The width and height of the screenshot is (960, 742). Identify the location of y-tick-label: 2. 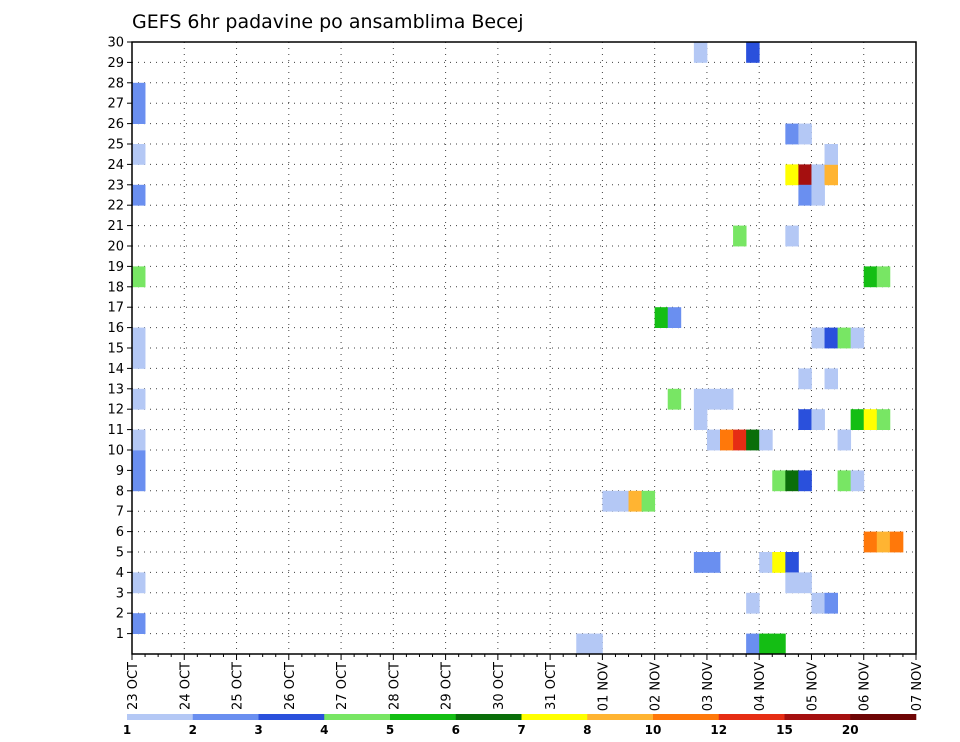
(120, 614).